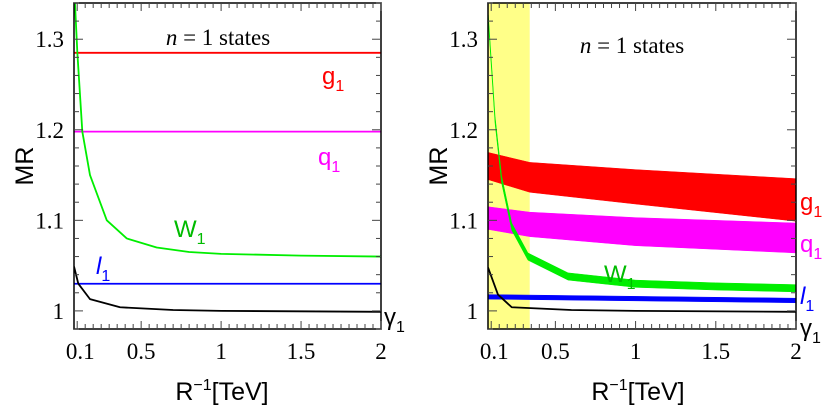 This screenshot has width=830, height=415. Describe the element at coordinates (642, 298) in the screenshot. I see `band-l1` at that location.